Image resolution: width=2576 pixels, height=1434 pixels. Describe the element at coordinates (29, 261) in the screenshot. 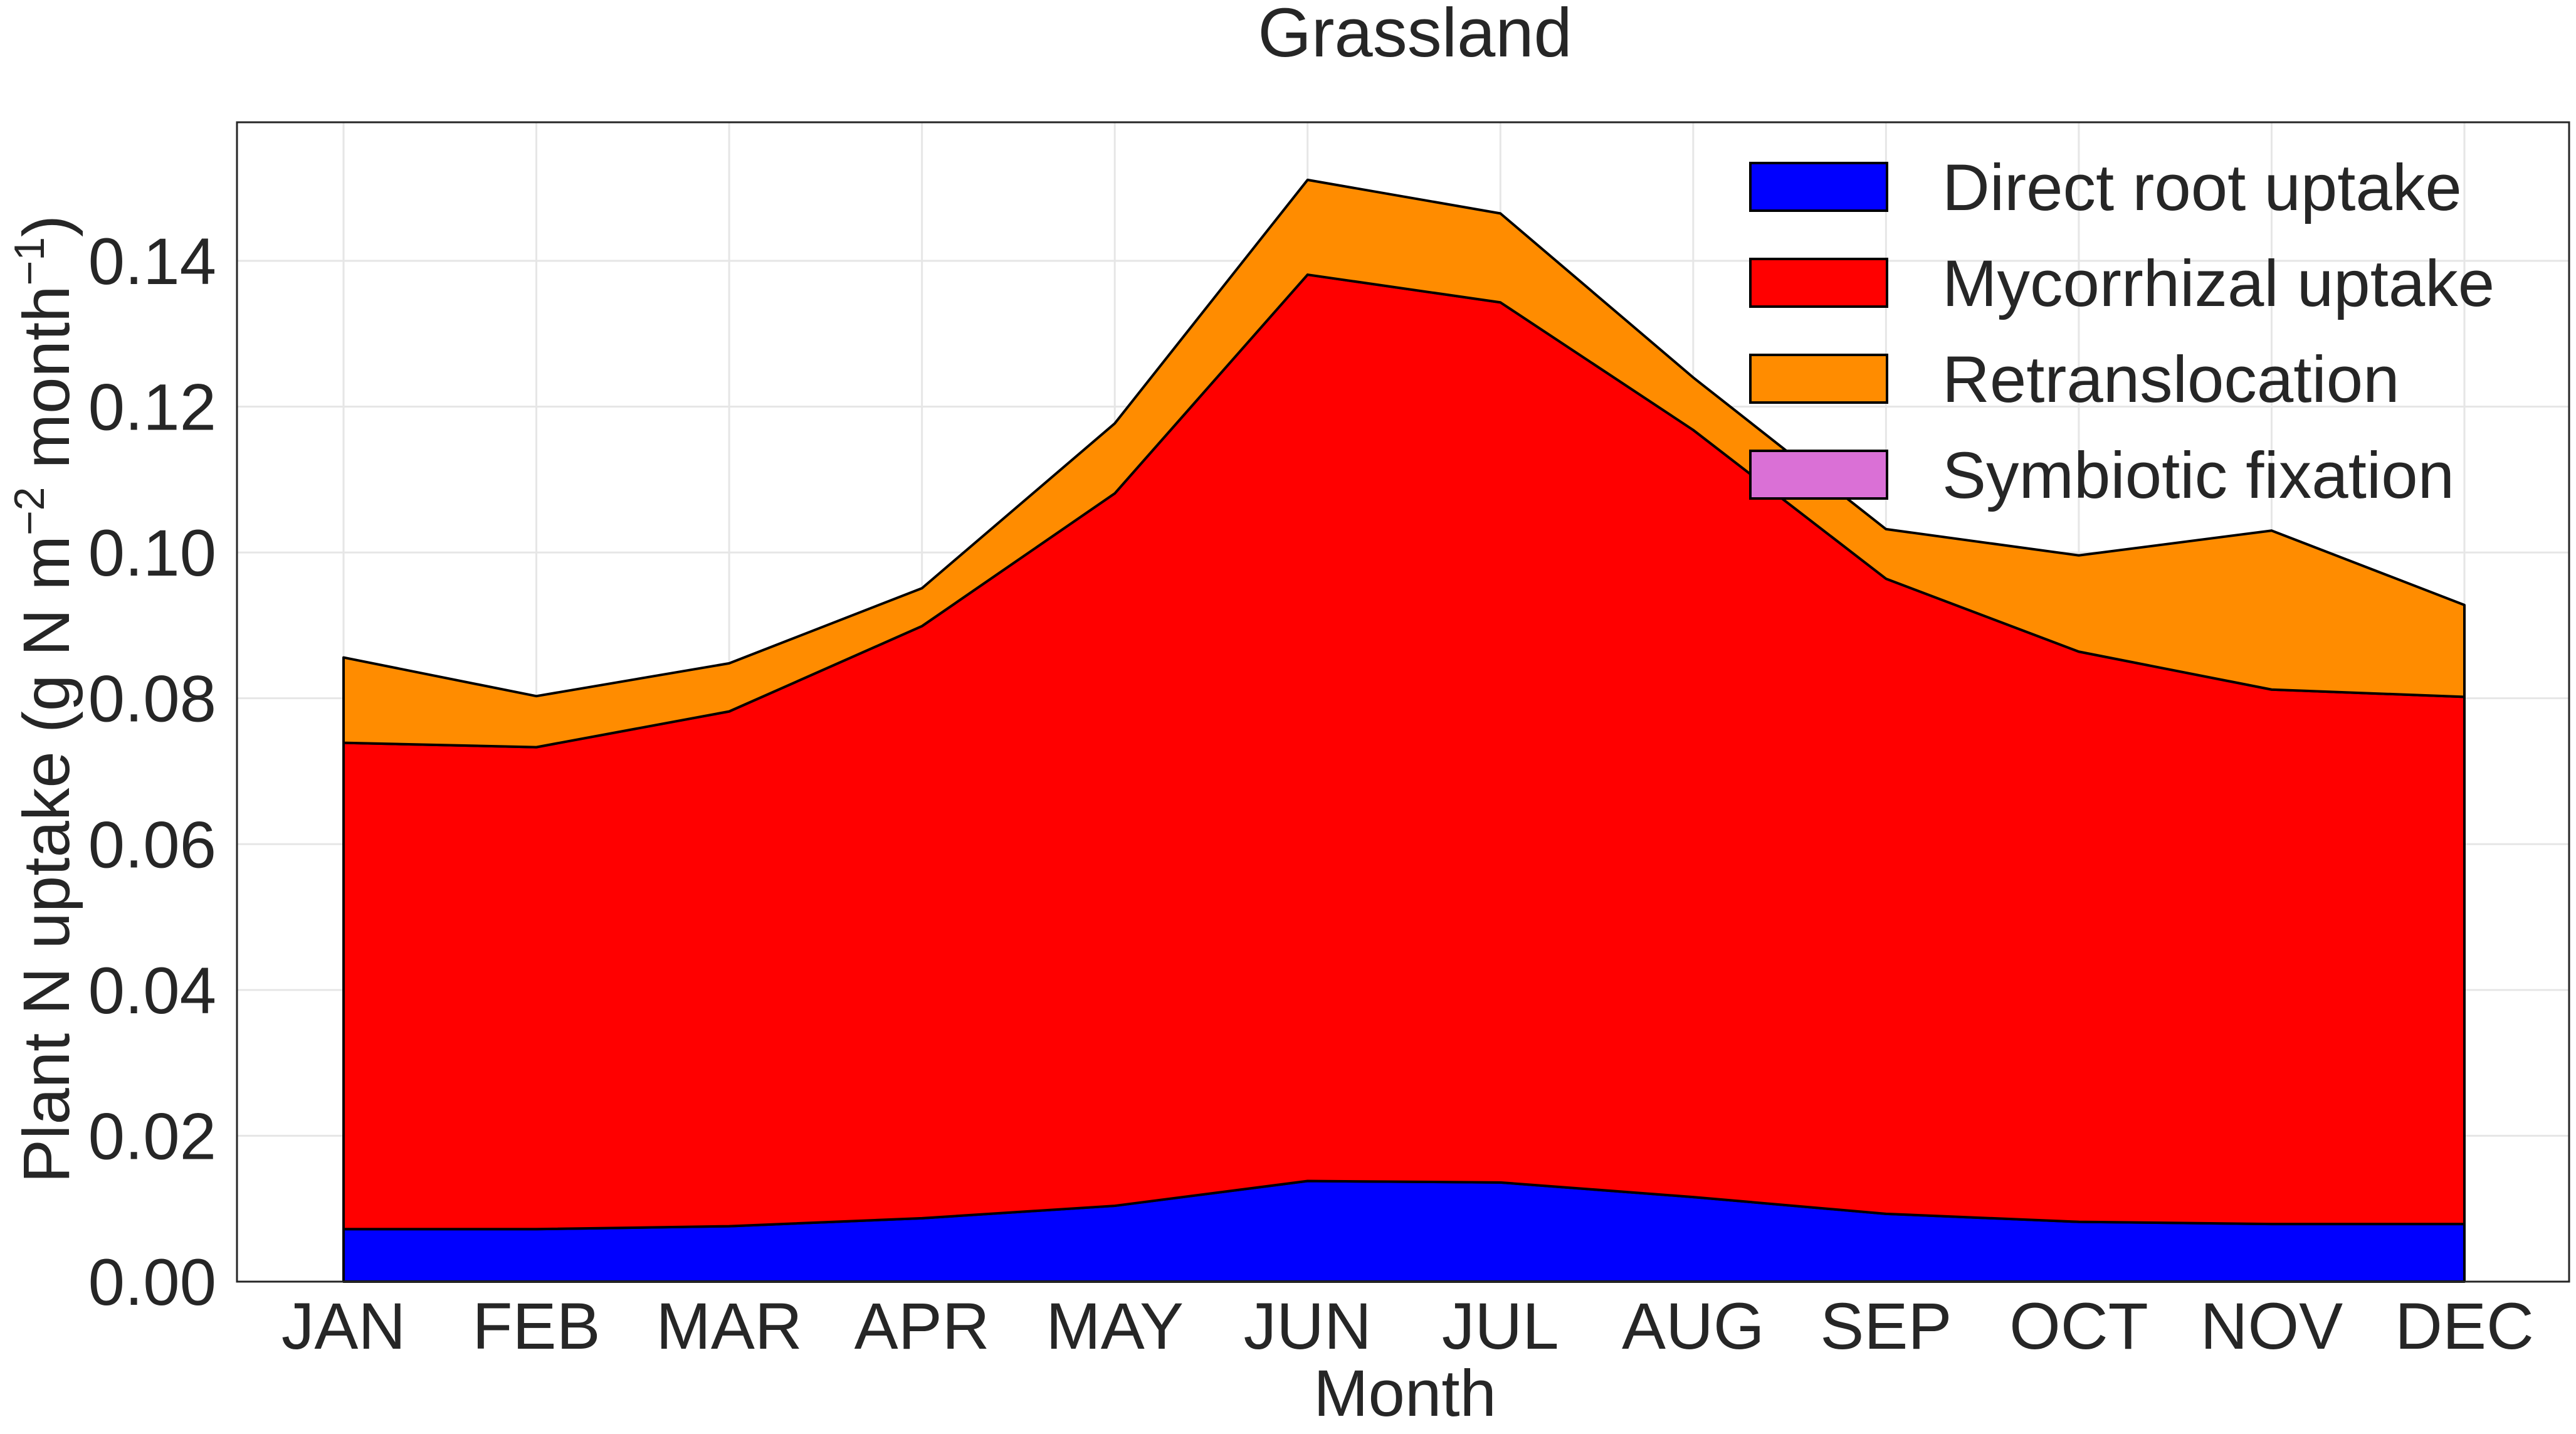

I see `y-axis-label-sup2: −1` at that location.